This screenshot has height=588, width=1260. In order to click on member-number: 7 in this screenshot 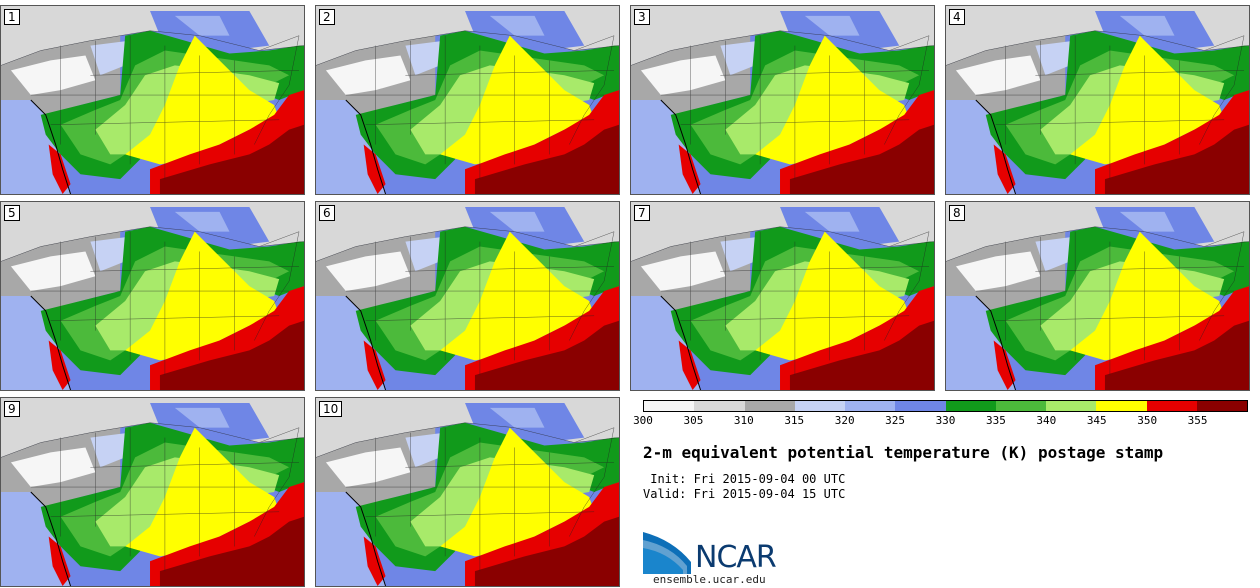, I will do `click(642, 213)`.